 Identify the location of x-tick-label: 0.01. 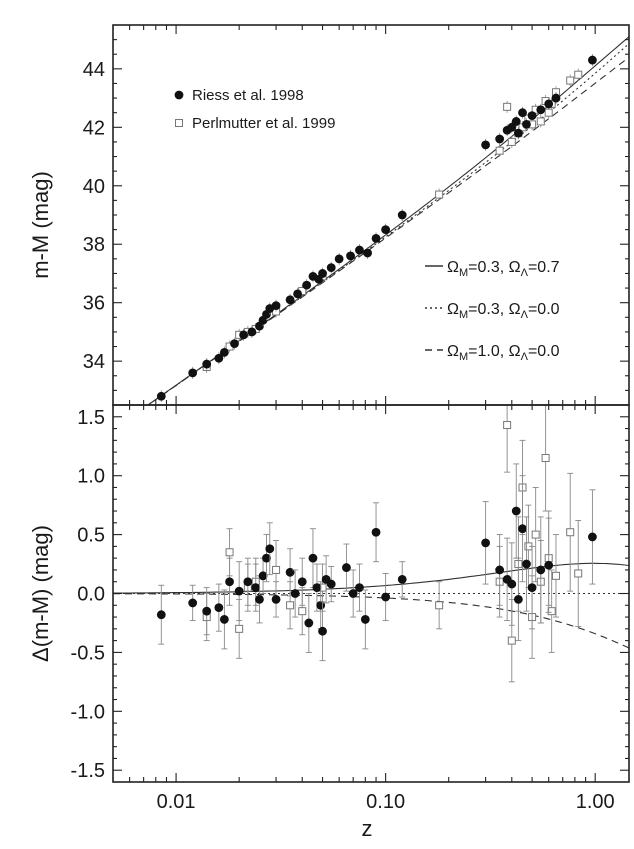
(176, 802).